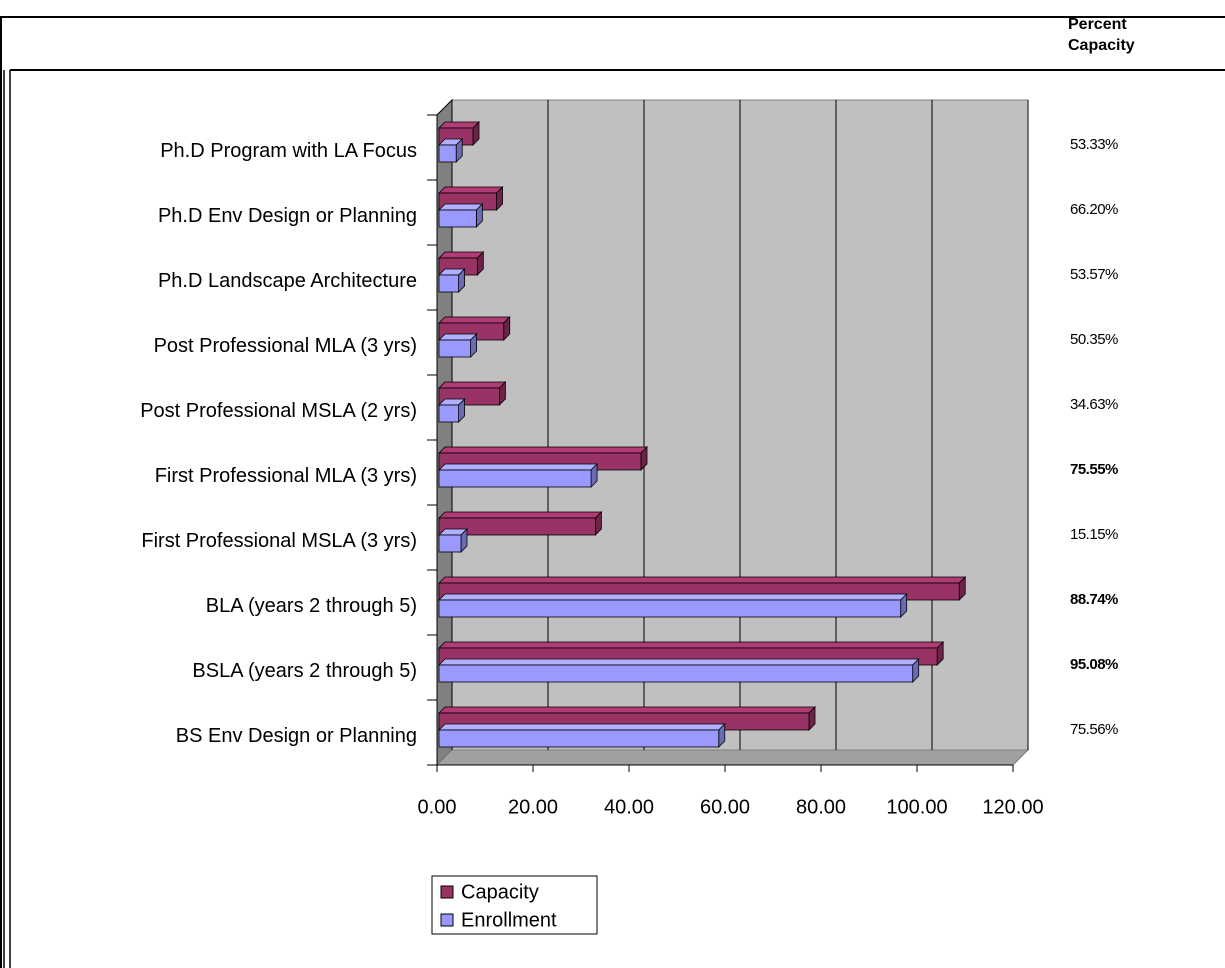 The height and width of the screenshot is (968, 1225). I want to click on x-tick-label: 120.00, so click(1012, 807).